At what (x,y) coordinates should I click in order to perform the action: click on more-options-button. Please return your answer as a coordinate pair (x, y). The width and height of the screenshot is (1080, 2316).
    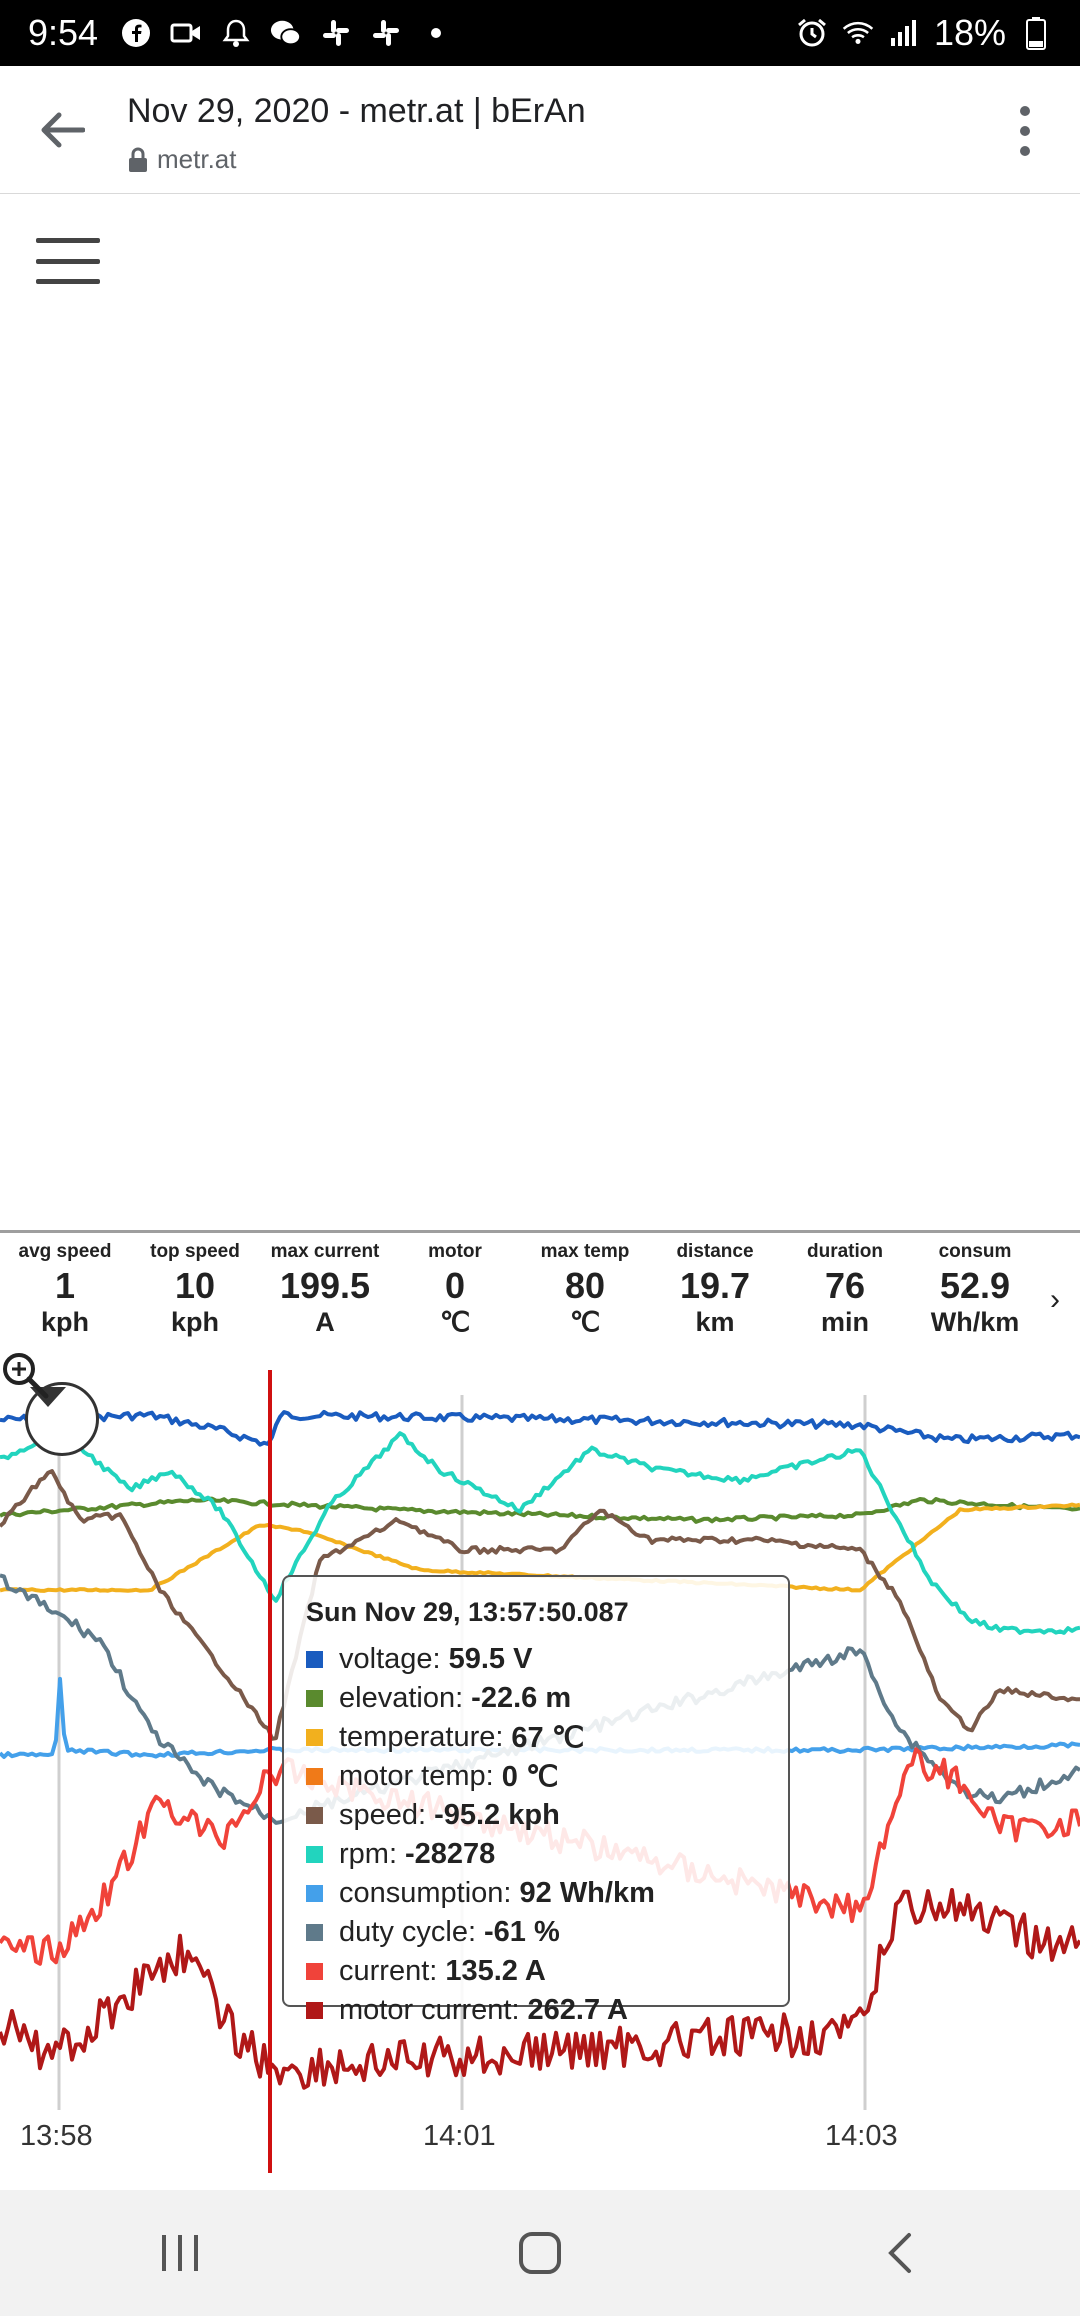
    Looking at the image, I should click on (1025, 131).